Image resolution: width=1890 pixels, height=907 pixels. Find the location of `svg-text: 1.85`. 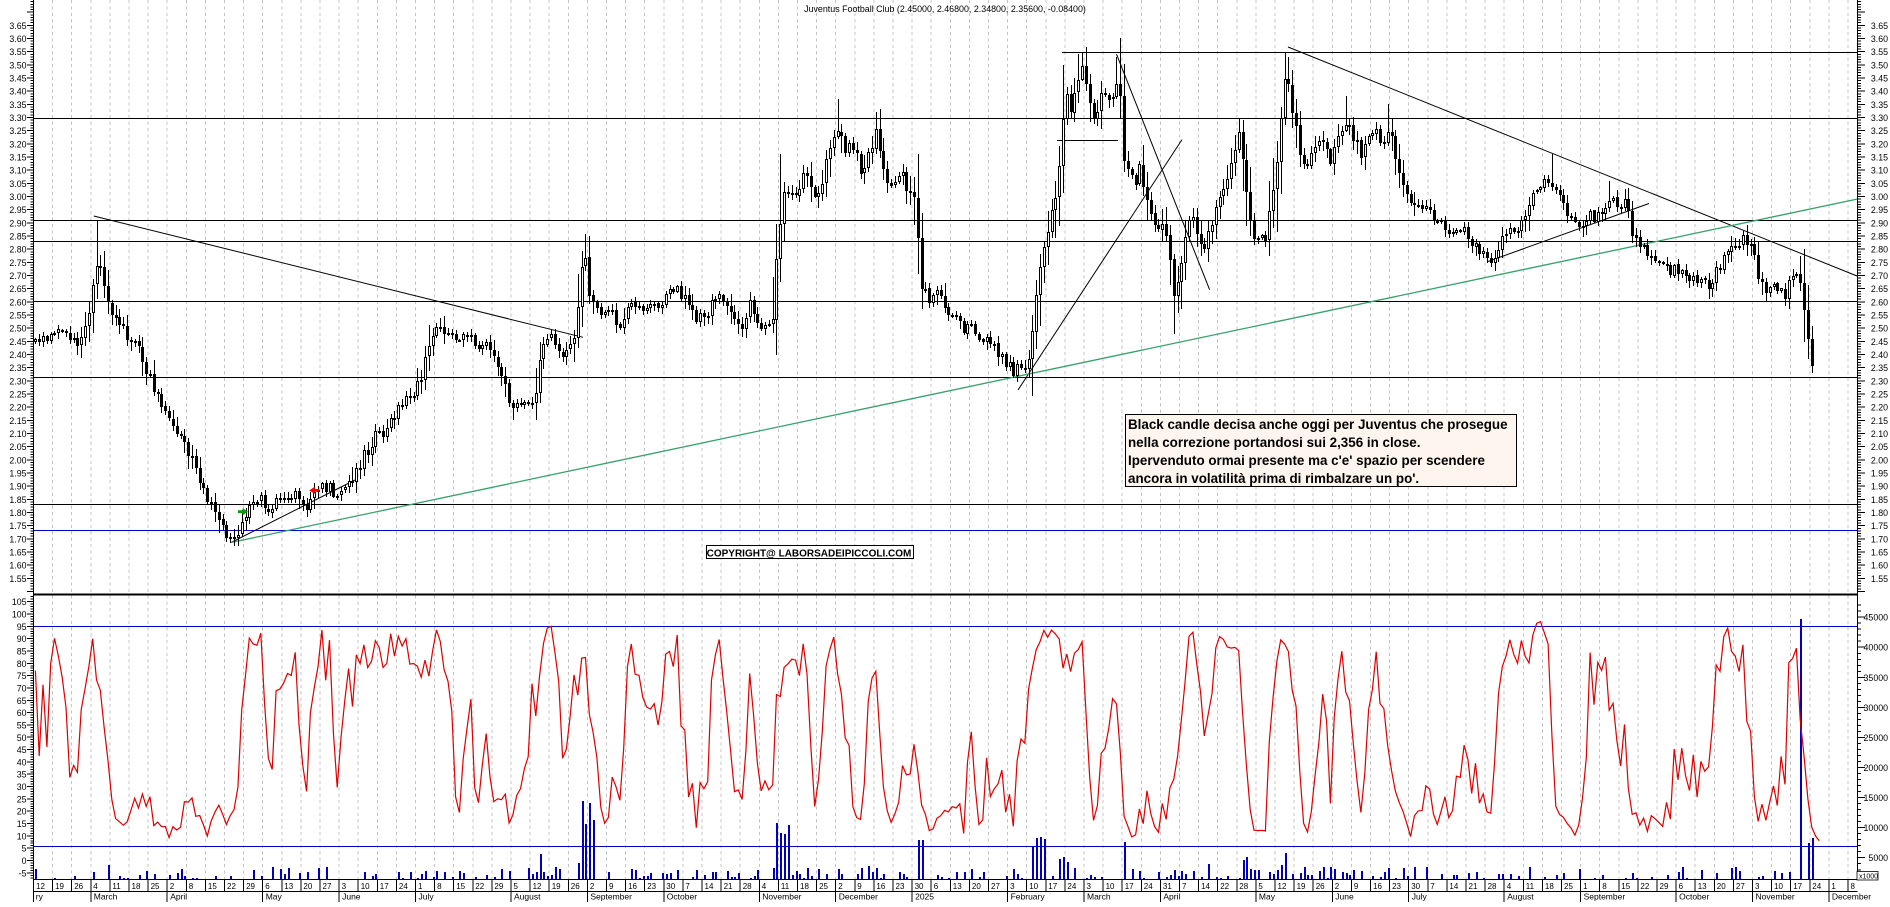

svg-text: 1.85 is located at coordinates (1879, 500).